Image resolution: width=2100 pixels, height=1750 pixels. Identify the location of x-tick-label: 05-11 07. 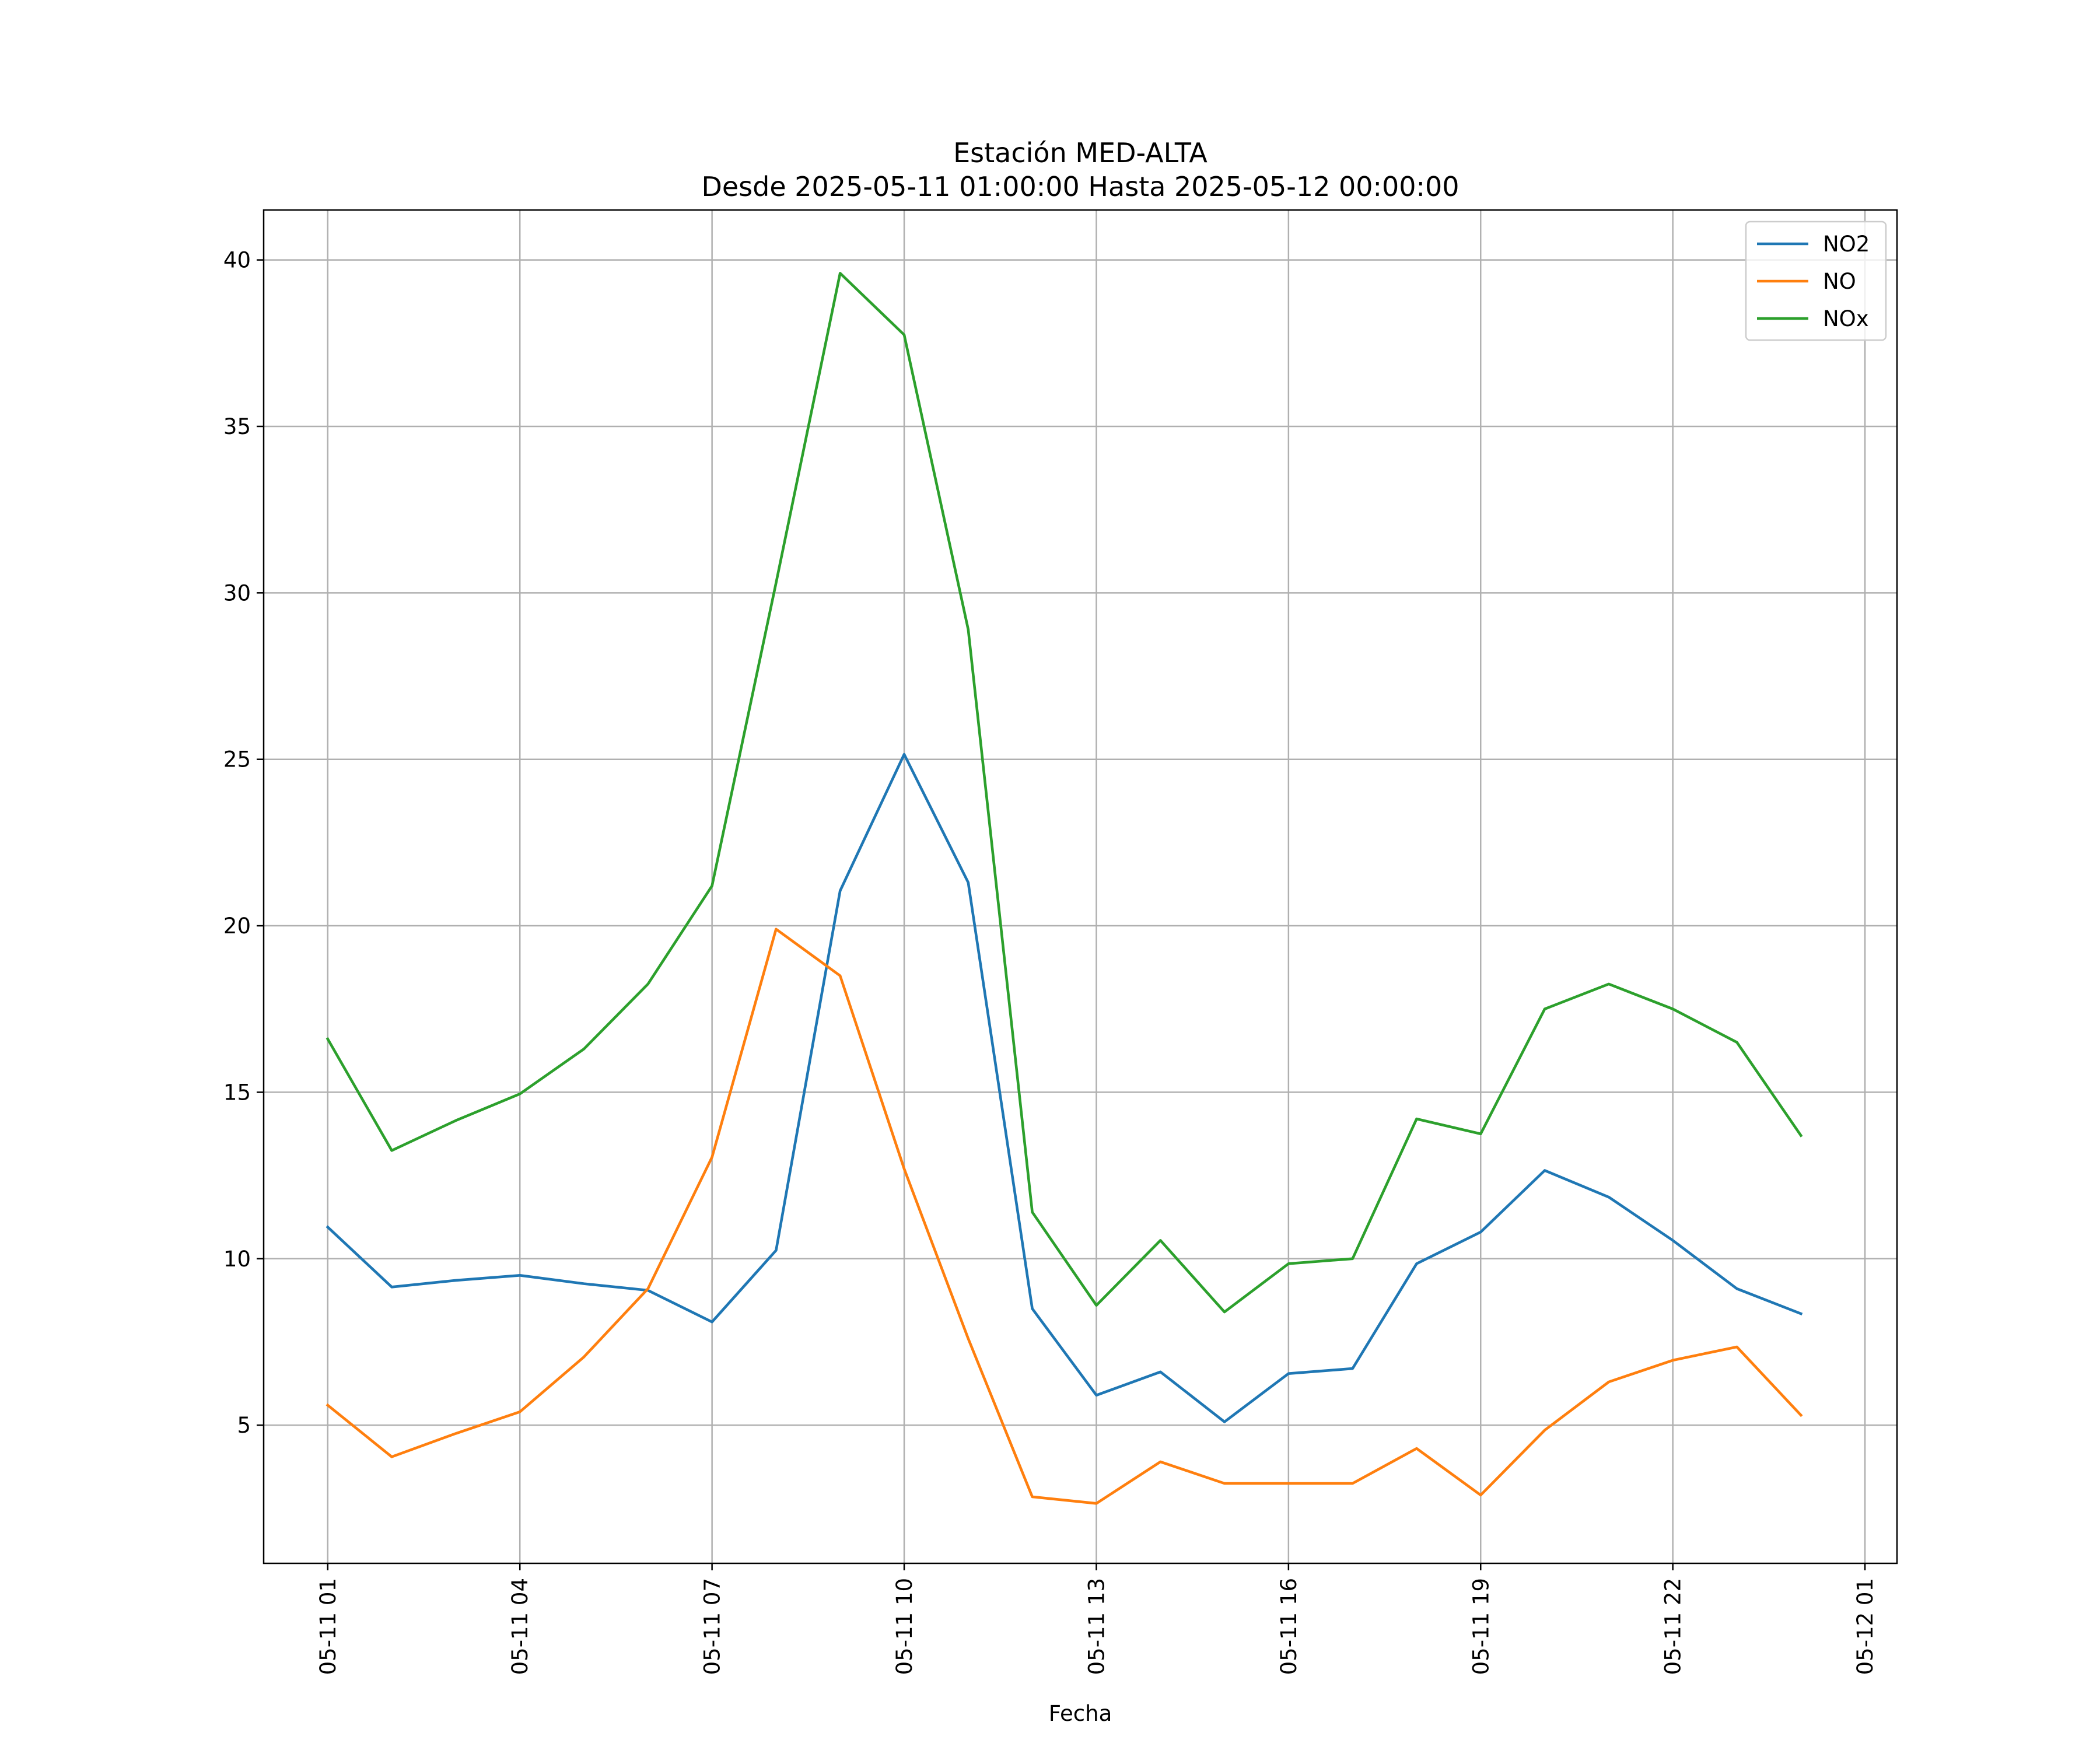
(712, 1626).